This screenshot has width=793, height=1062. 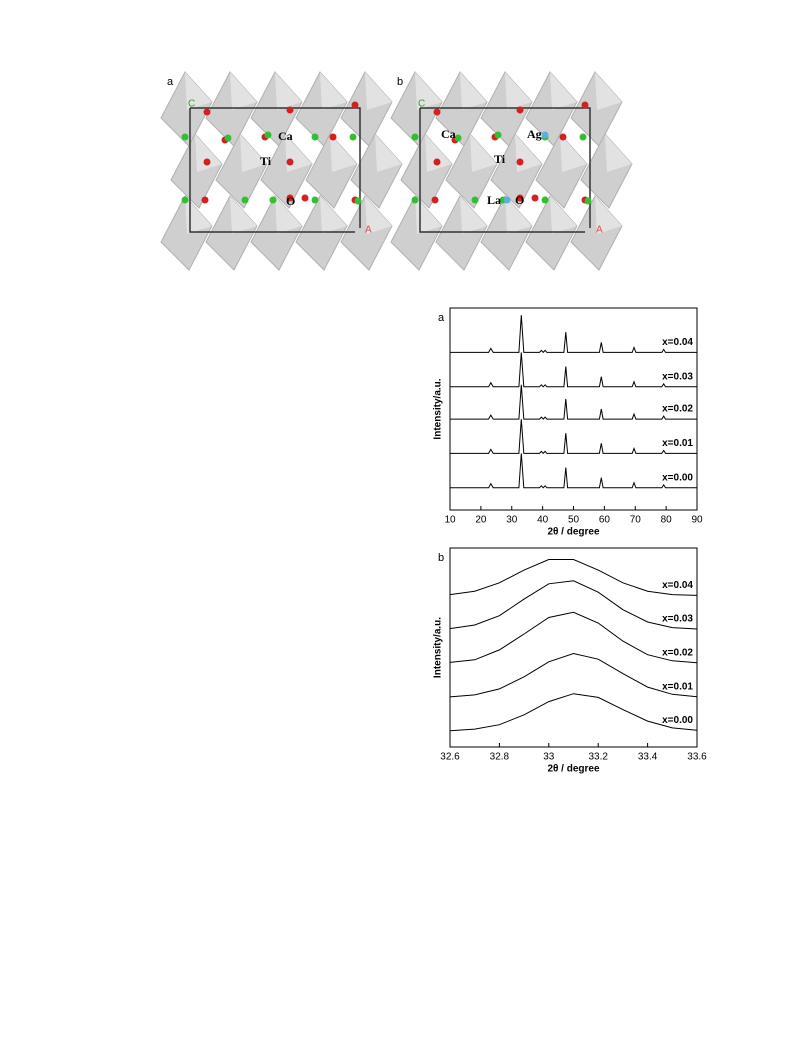 I want to click on x-tick-label: 70, so click(x=636, y=520).